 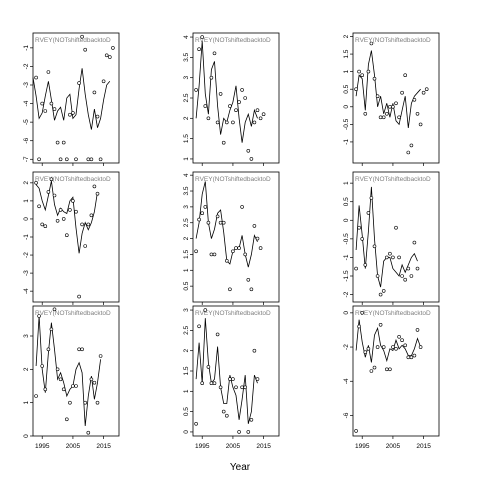 What do you see at coordinates (73, 446) in the screenshot?
I see `x-tick-label: 2005` at bounding box center [73, 446].